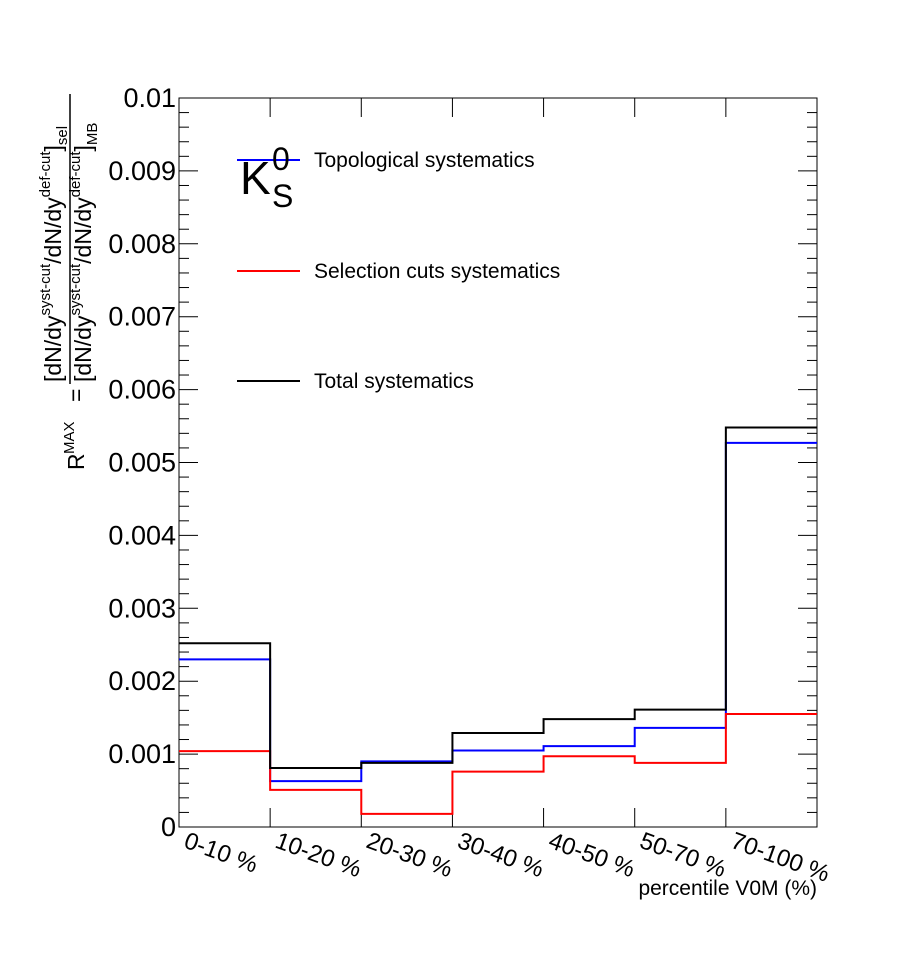 The image size is (898, 973). Describe the element at coordinates (500, 855) in the screenshot. I see `x-category-label: 30-40 %` at that location.